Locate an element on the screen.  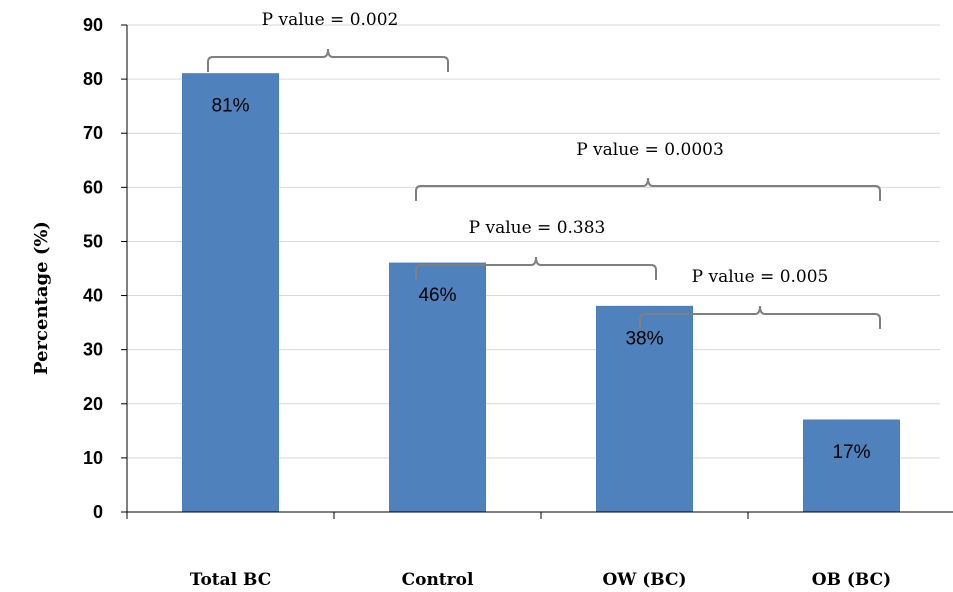
x-tick-label-control: Control is located at coordinates (438, 580).